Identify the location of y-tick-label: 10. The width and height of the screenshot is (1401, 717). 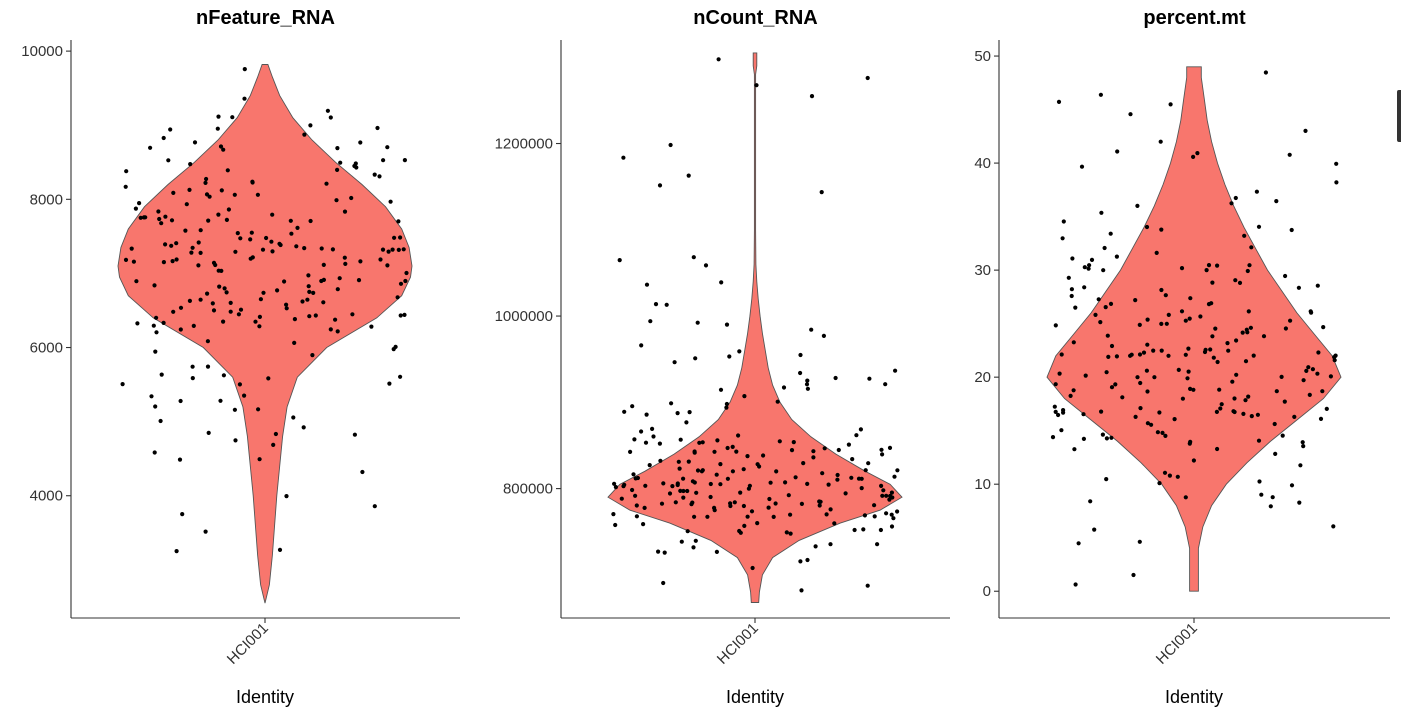
(982, 484).